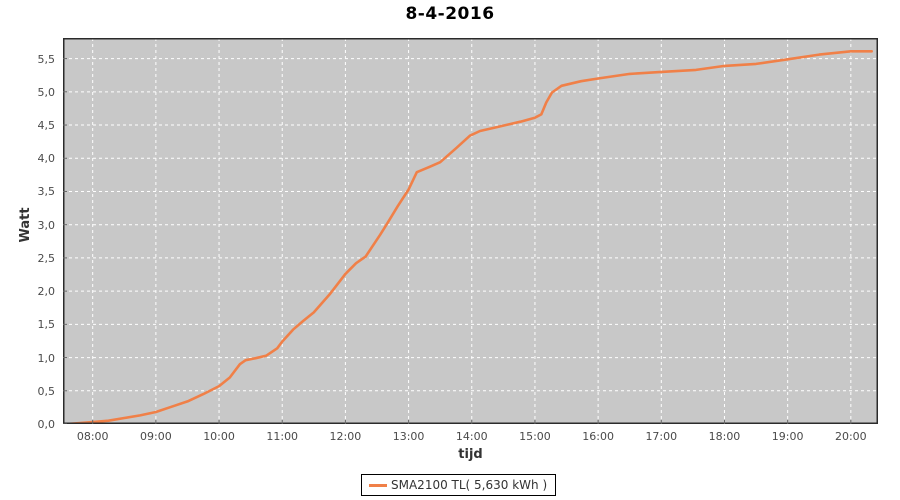  What do you see at coordinates (450, 14) in the screenshot?
I see `chart-title: 8-4-2016` at bounding box center [450, 14].